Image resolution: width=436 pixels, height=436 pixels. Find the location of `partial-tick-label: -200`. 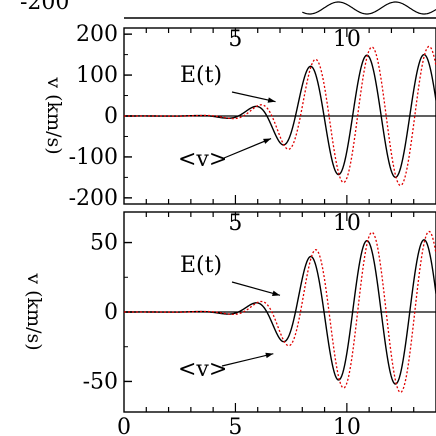

partial-tick-label: -200 is located at coordinates (44, 7).